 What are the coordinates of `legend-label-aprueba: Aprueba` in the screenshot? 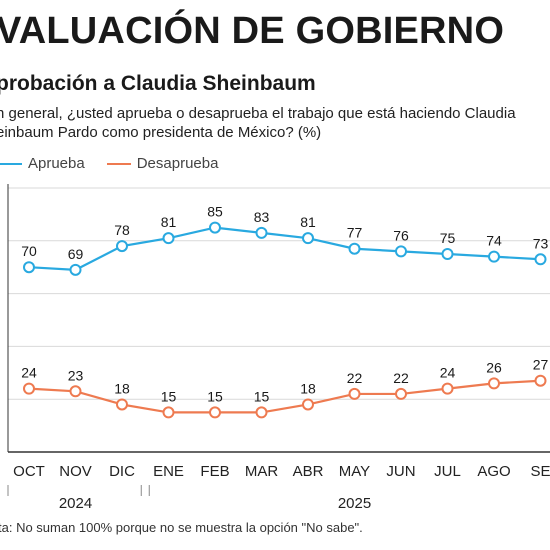 It's located at (56, 163).